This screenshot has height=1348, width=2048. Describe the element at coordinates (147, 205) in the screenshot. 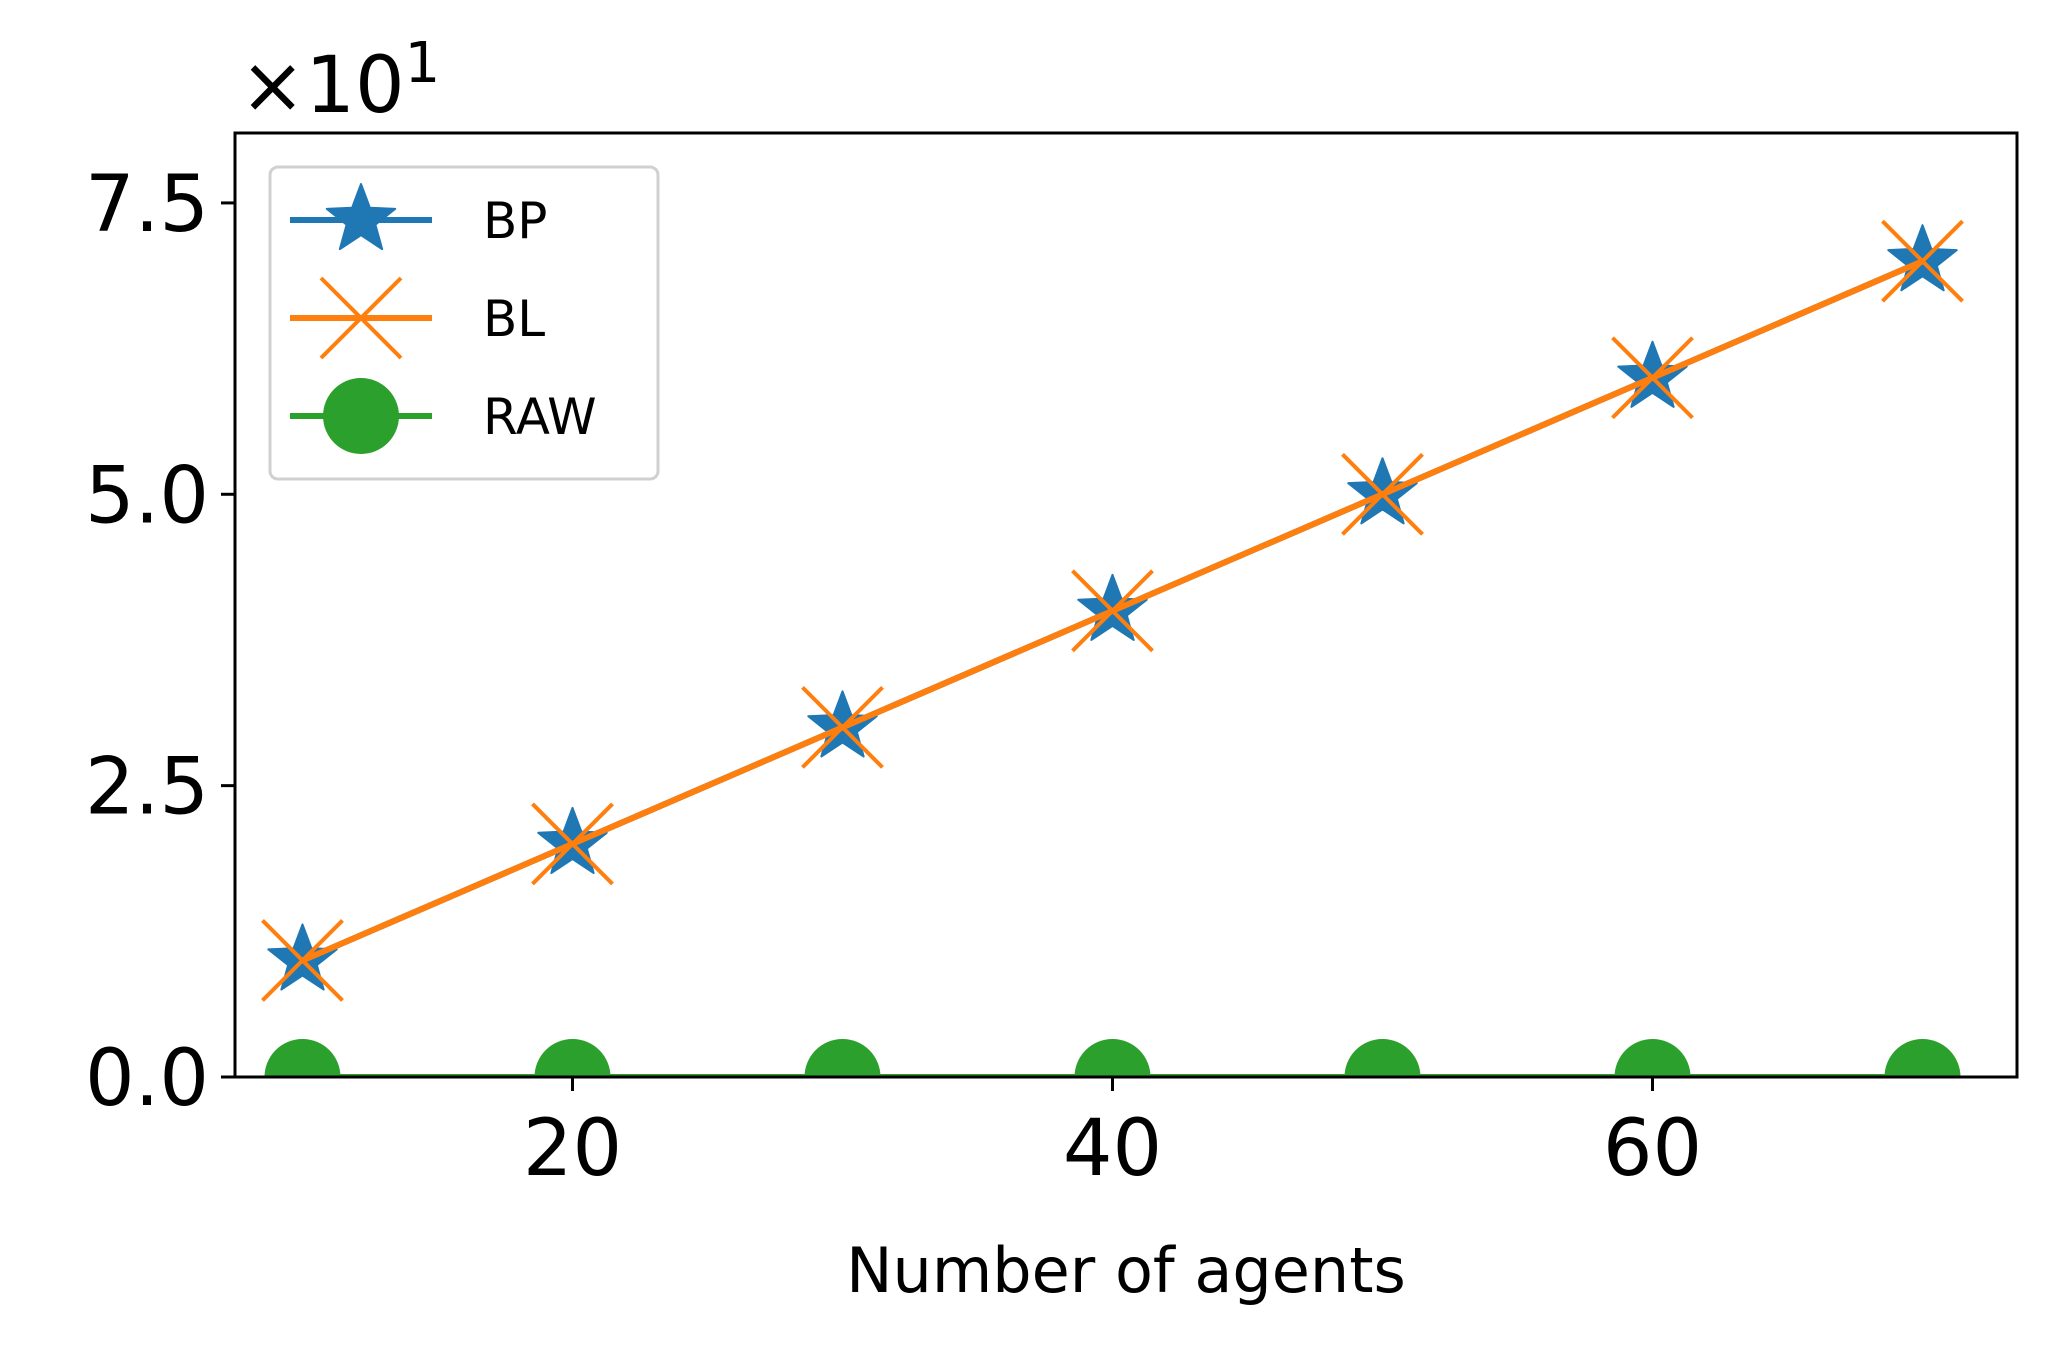

I see `y-tick-label: 7.5` at that location.